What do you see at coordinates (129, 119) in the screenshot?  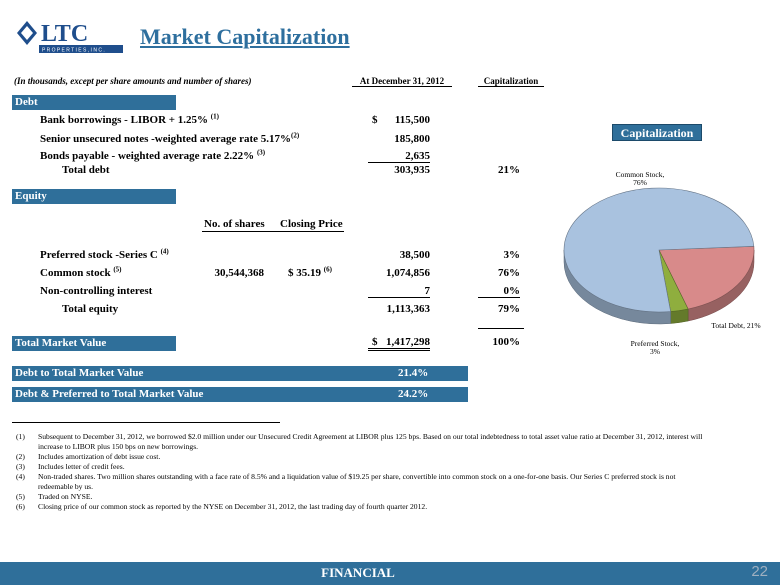 I see `row-label: Bank borrowings - LIBOR + 1.25% (1)` at bounding box center [129, 119].